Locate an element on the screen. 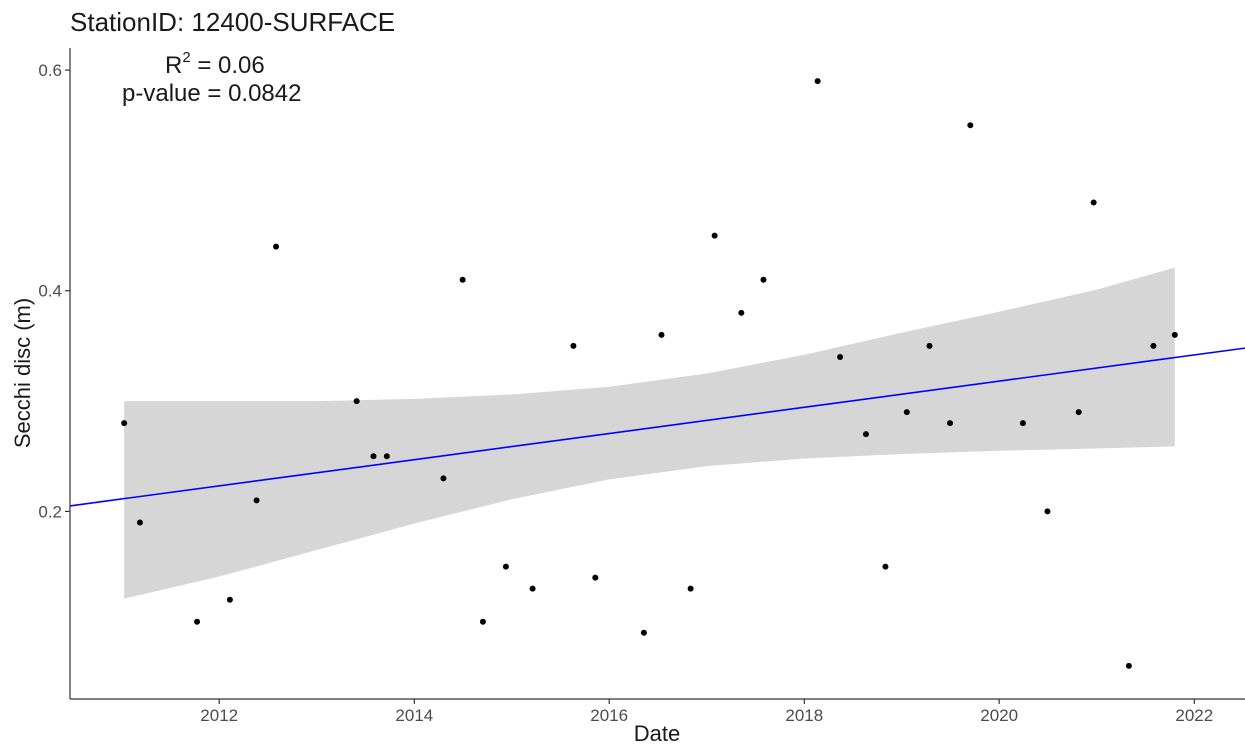 The image size is (1245, 746). r-squared-value: = 0.06 is located at coordinates (228, 65).